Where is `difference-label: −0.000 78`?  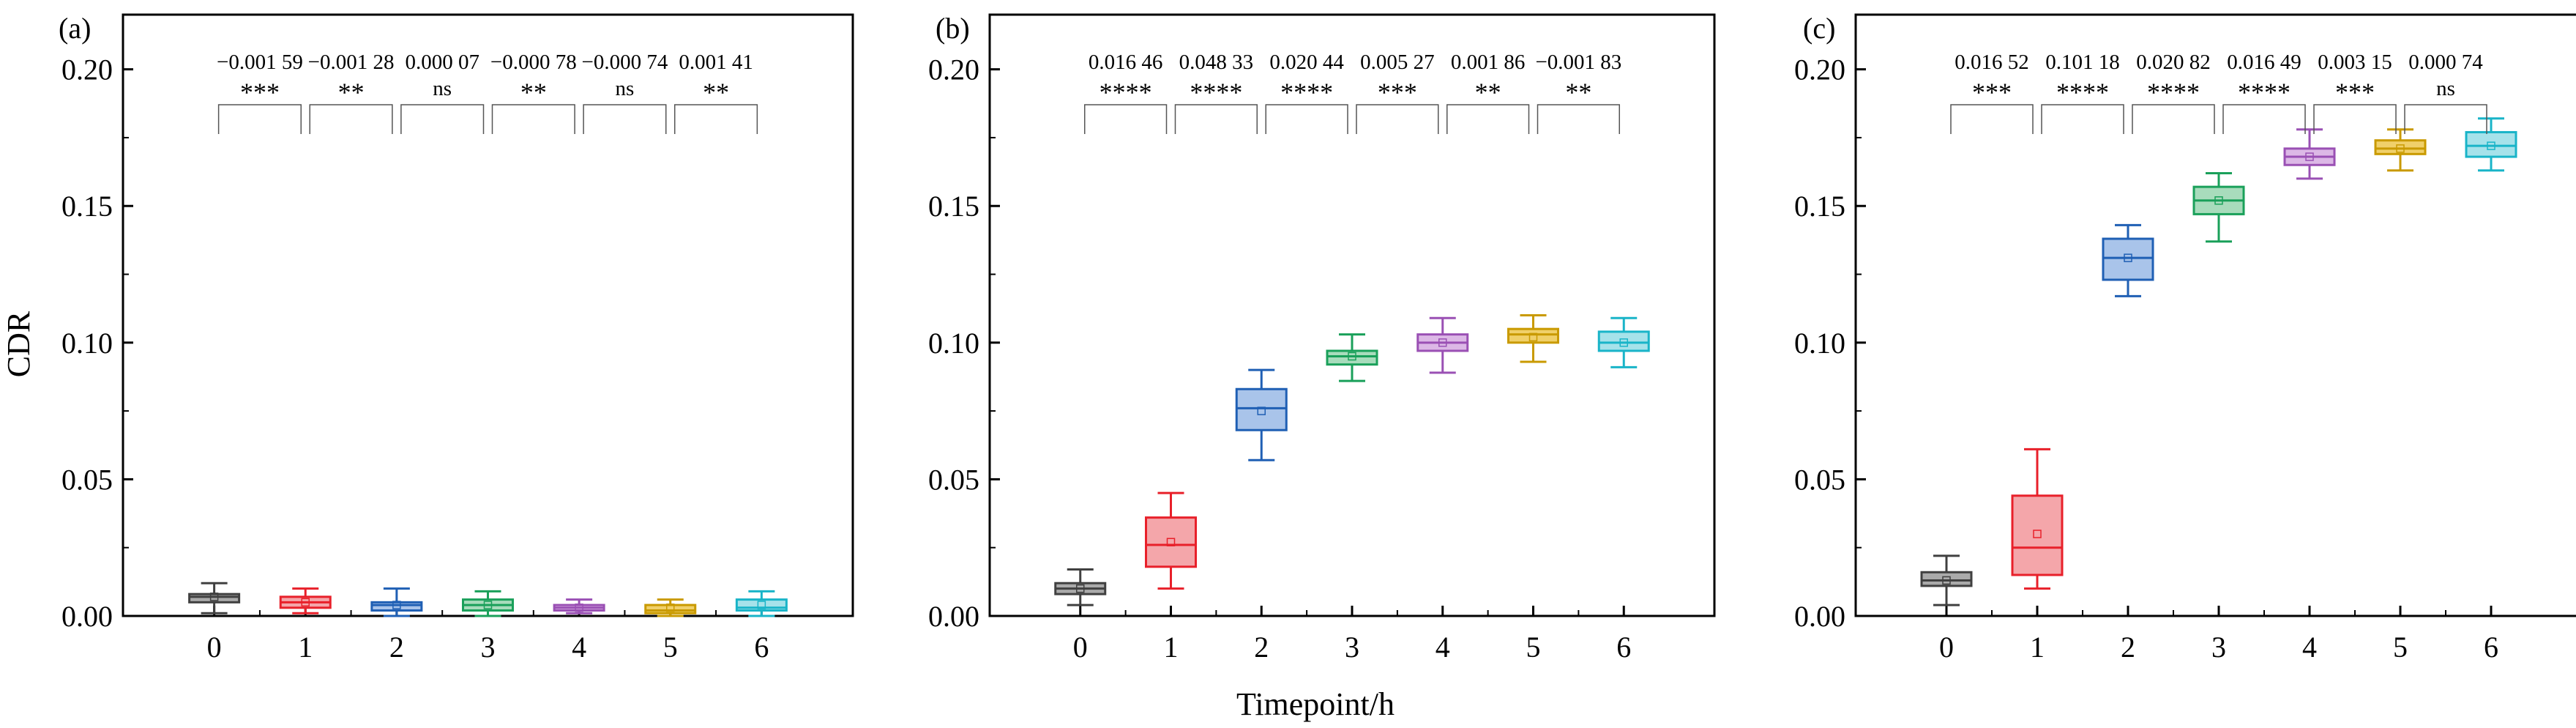
difference-label: −0.000 78 is located at coordinates (533, 63).